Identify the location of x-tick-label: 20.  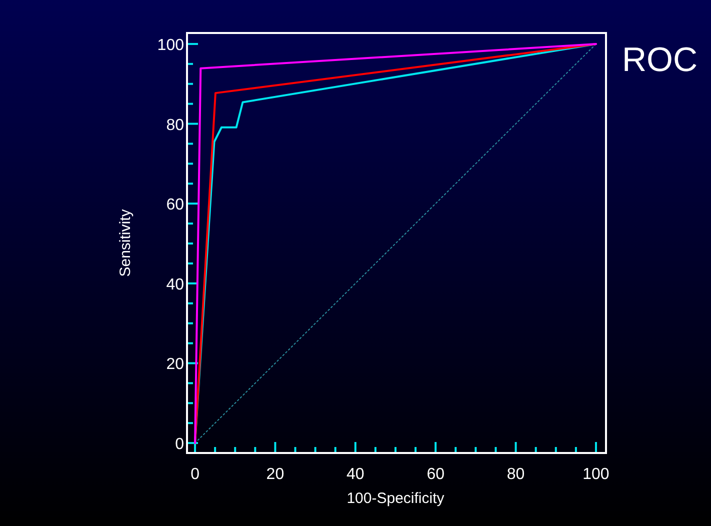
(275, 474).